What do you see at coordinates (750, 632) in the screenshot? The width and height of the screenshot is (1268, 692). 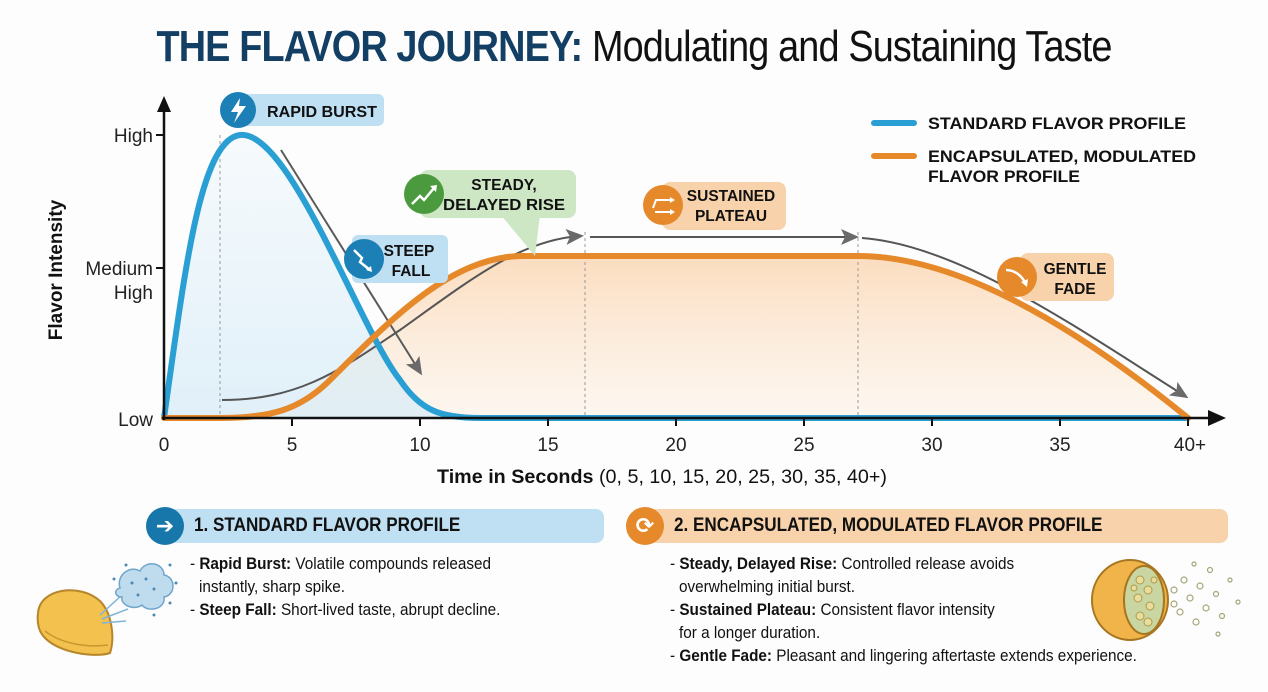 I see `bullet-sustained-plateau-cont: for a longer duration.` at bounding box center [750, 632].